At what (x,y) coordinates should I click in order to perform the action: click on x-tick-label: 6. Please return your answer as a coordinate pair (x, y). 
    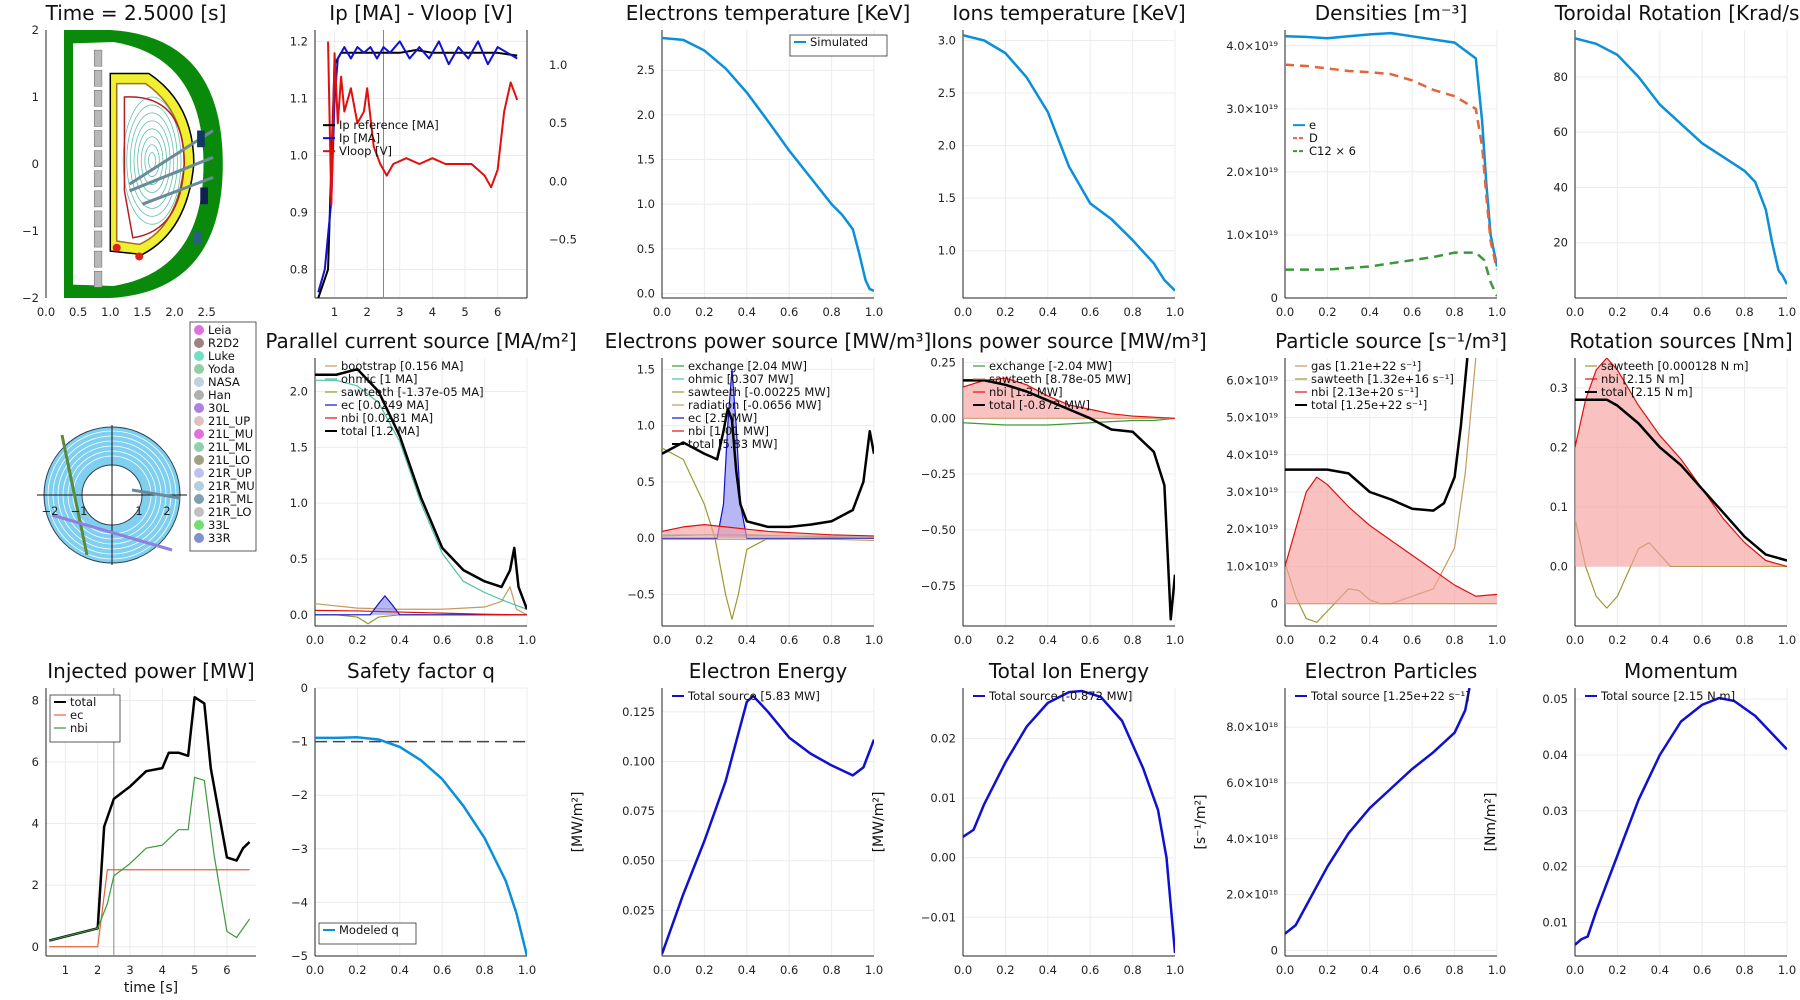
    Looking at the image, I should click on (226, 970).